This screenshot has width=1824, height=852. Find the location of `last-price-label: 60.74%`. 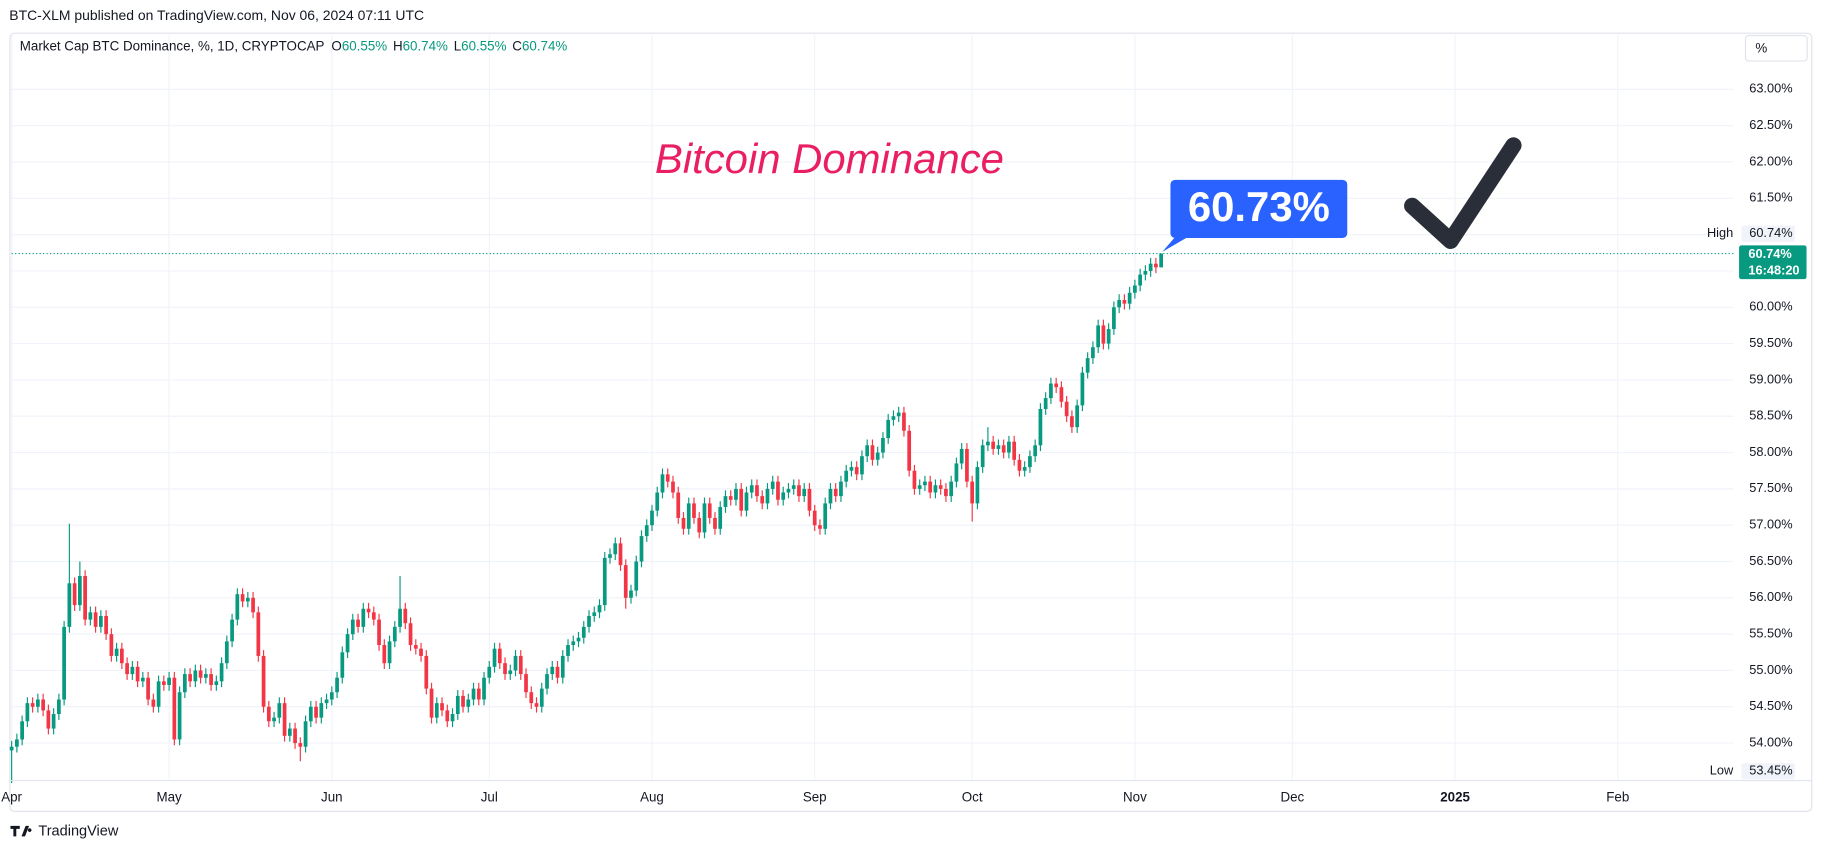

last-price-label: 60.74% is located at coordinates (1770, 253).